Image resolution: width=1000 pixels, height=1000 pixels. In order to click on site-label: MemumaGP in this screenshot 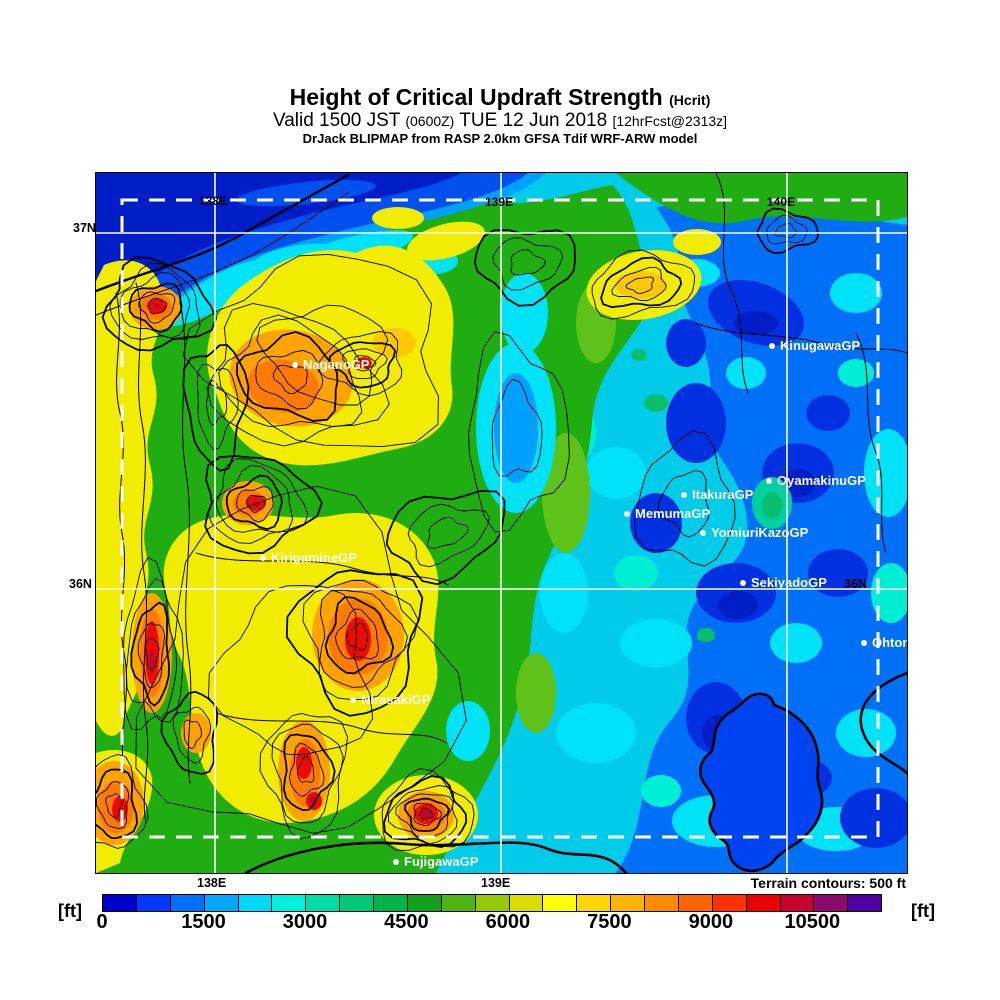, I will do `click(667, 513)`.